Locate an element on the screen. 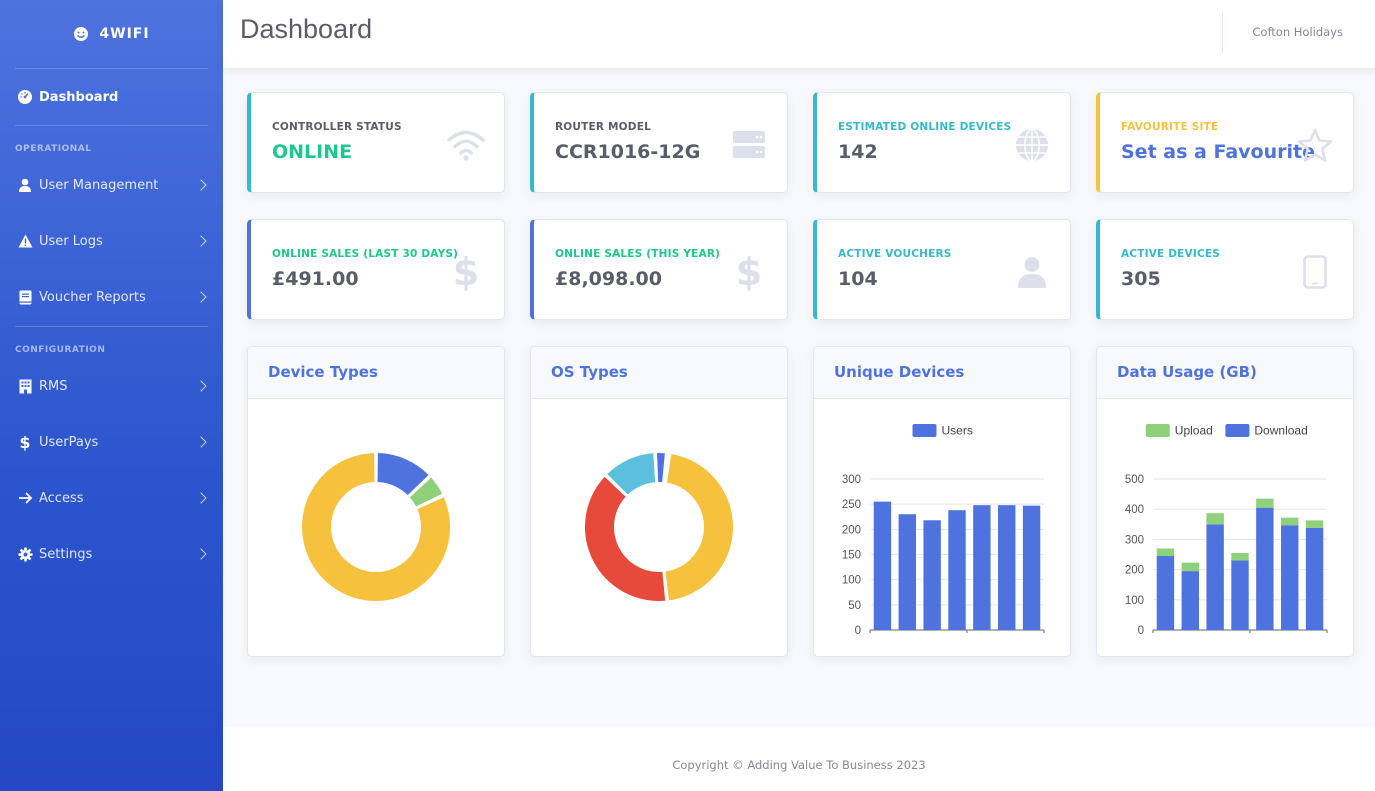 The height and width of the screenshot is (791, 1375). star-icon is located at coordinates (1315, 145).